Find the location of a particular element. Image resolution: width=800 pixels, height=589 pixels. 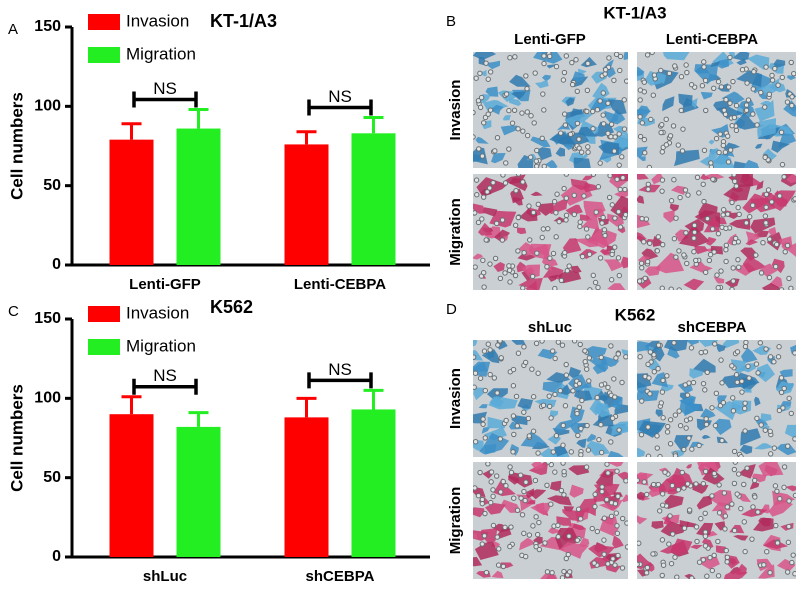

bar is located at coordinates (131, 485).